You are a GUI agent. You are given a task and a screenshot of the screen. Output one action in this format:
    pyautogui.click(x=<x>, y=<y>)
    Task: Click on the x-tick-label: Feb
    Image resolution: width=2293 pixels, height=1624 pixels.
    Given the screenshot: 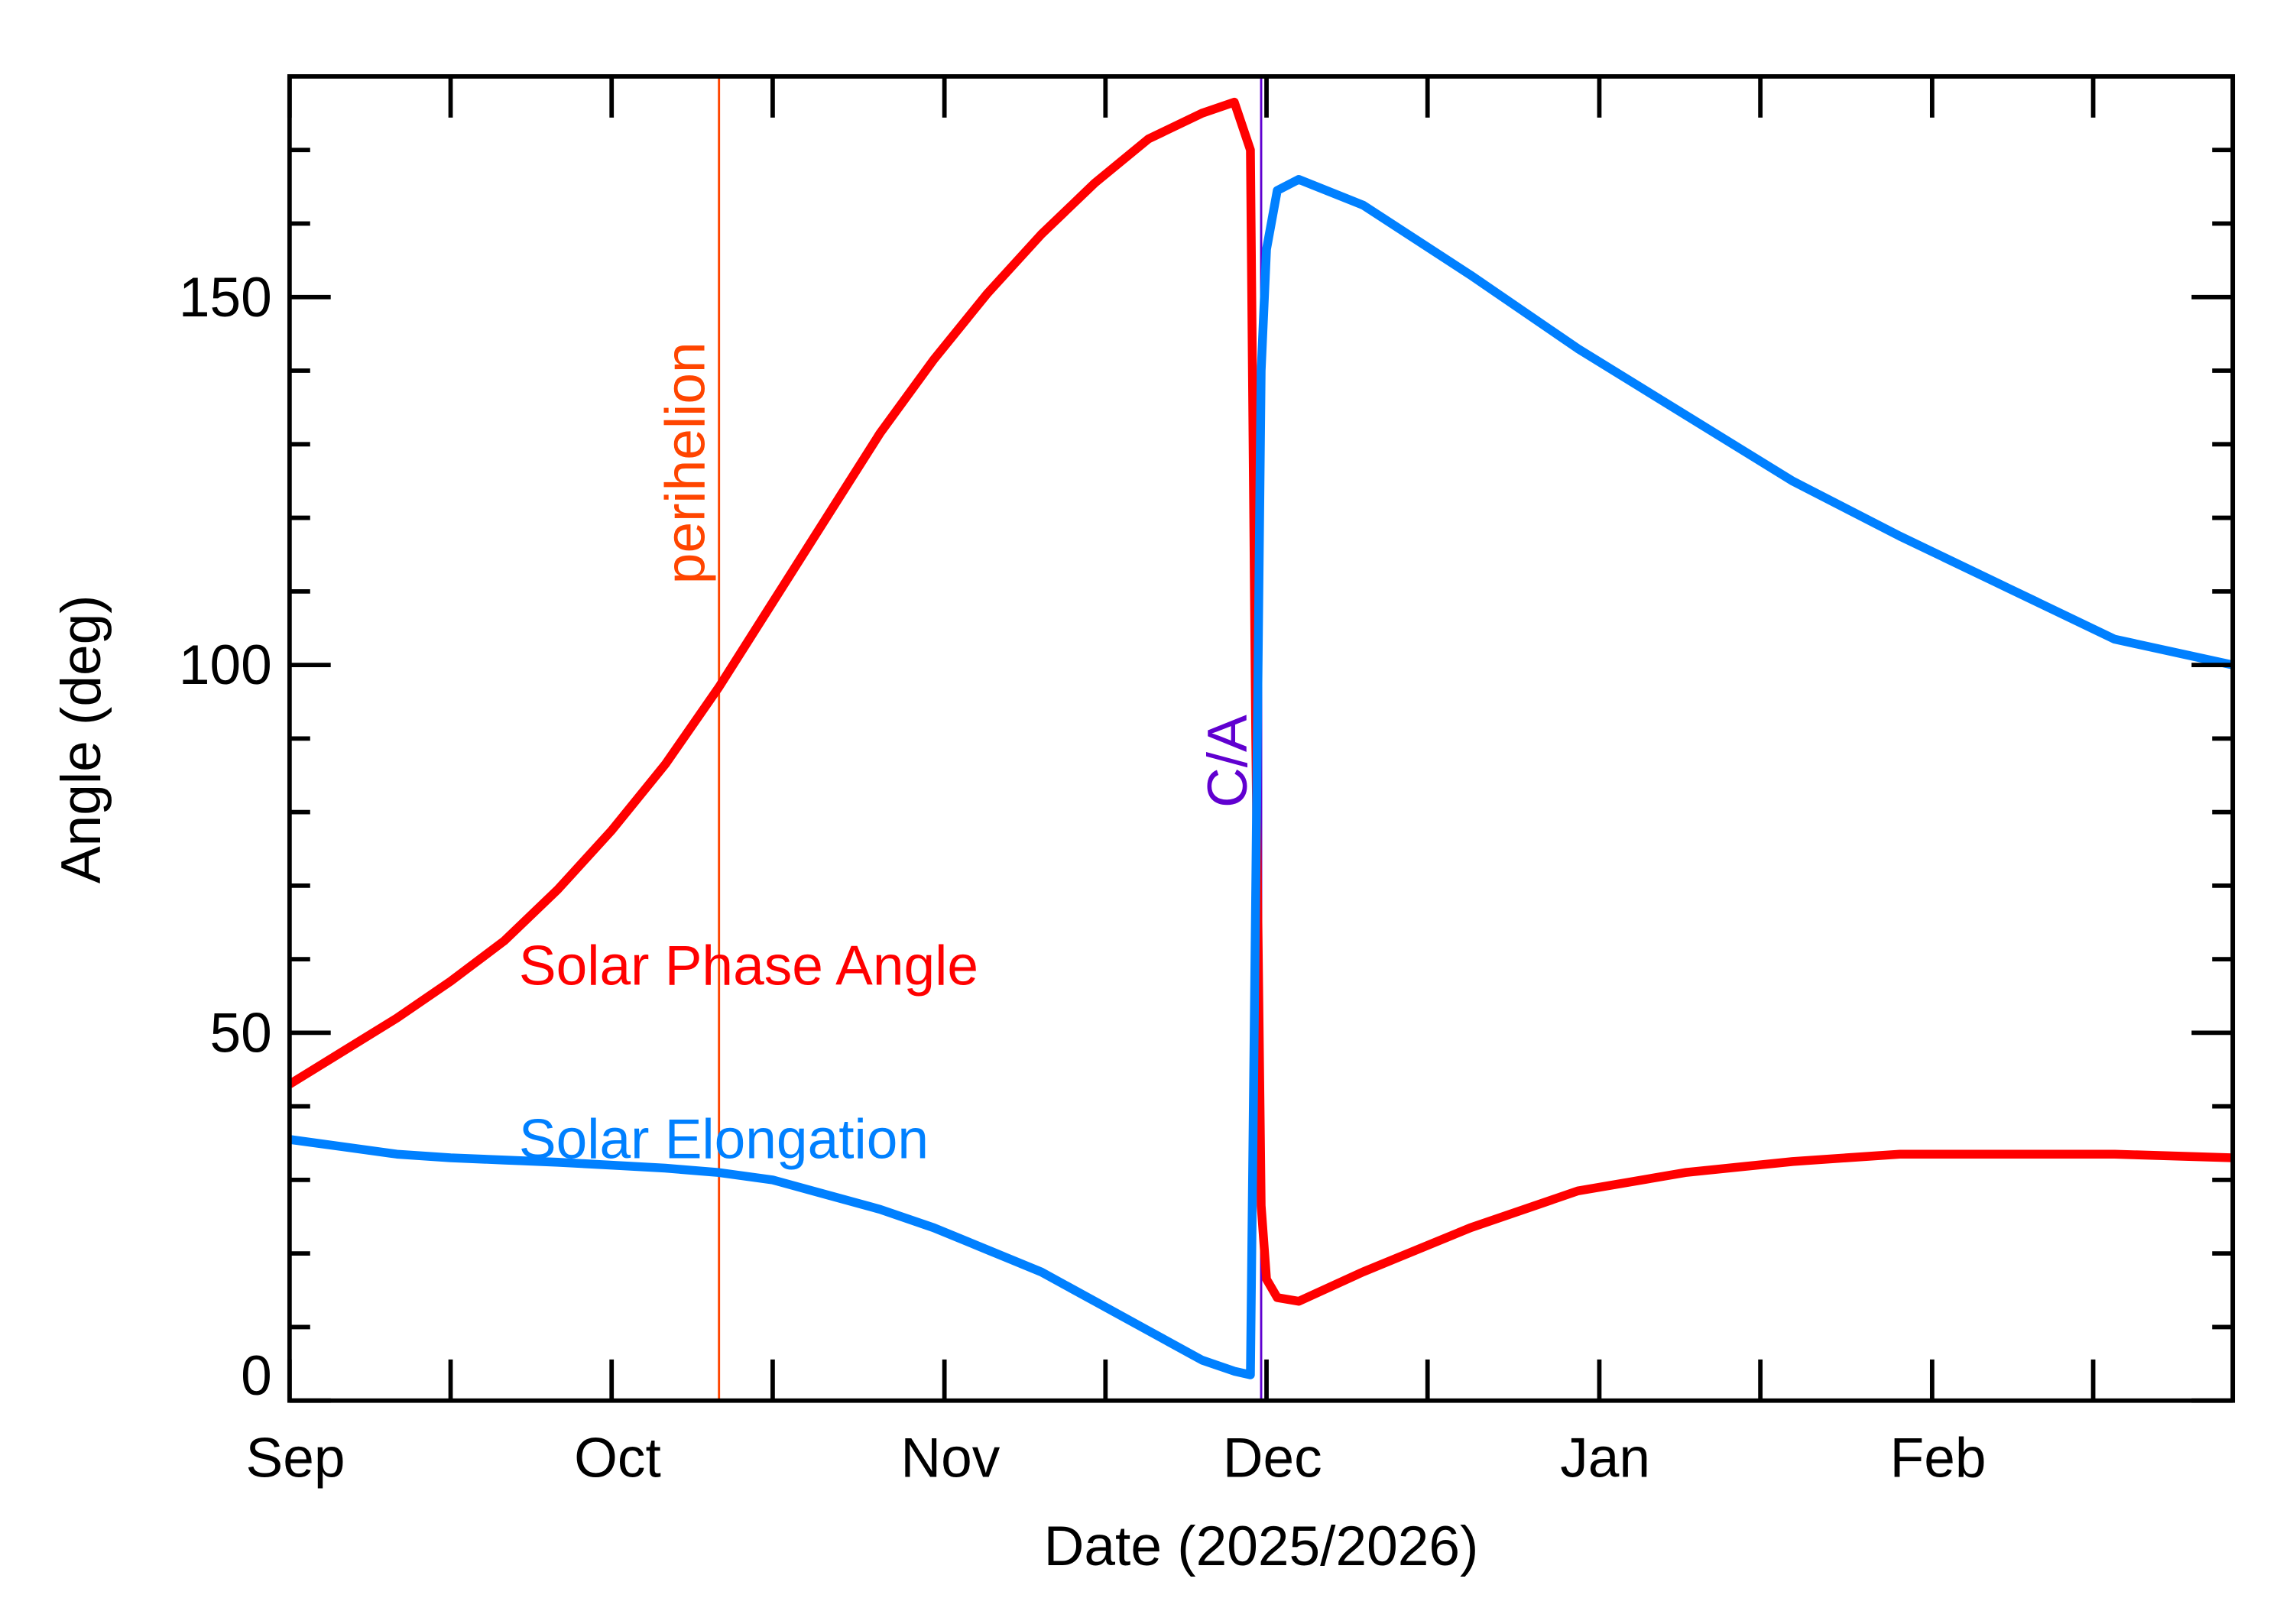 What is the action you would take?
    pyautogui.click(x=1938, y=1458)
    